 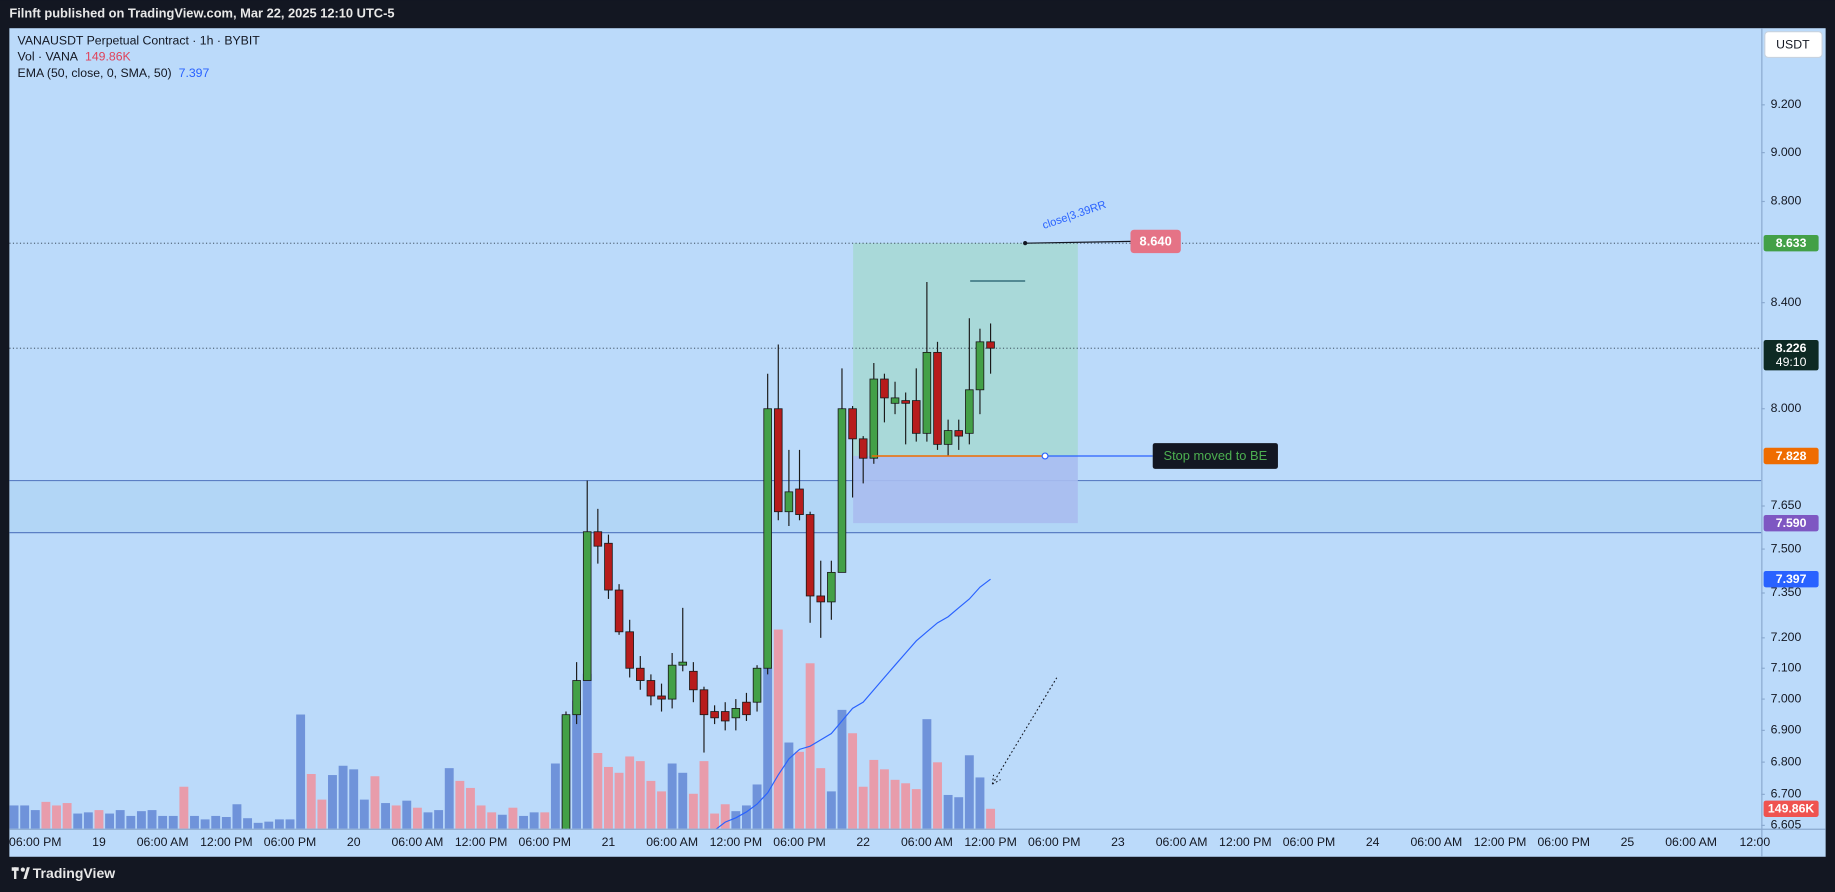 What do you see at coordinates (1786, 152) in the screenshot?
I see `y-tick-label: 9.000` at bounding box center [1786, 152].